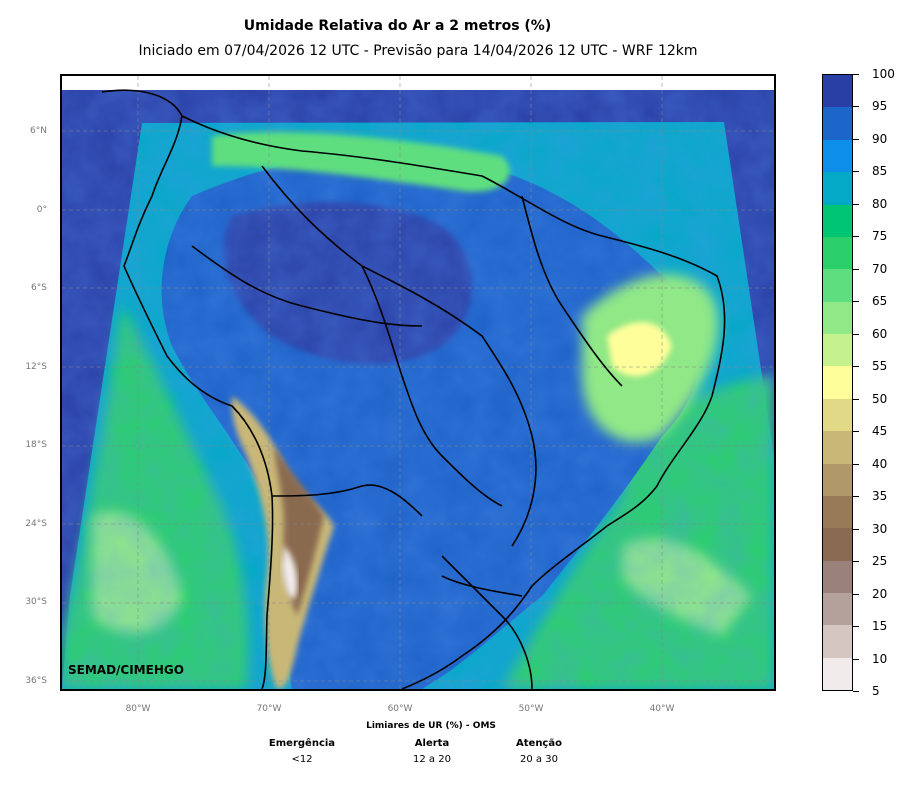 The width and height of the screenshot is (918, 785). Describe the element at coordinates (539, 759) in the screenshot. I see `legend-atencao-range: 20 a 30` at that location.